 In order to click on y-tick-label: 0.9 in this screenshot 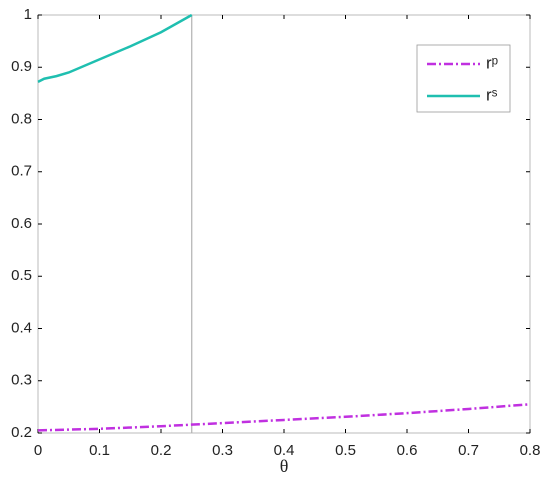, I will do `click(21, 66)`.